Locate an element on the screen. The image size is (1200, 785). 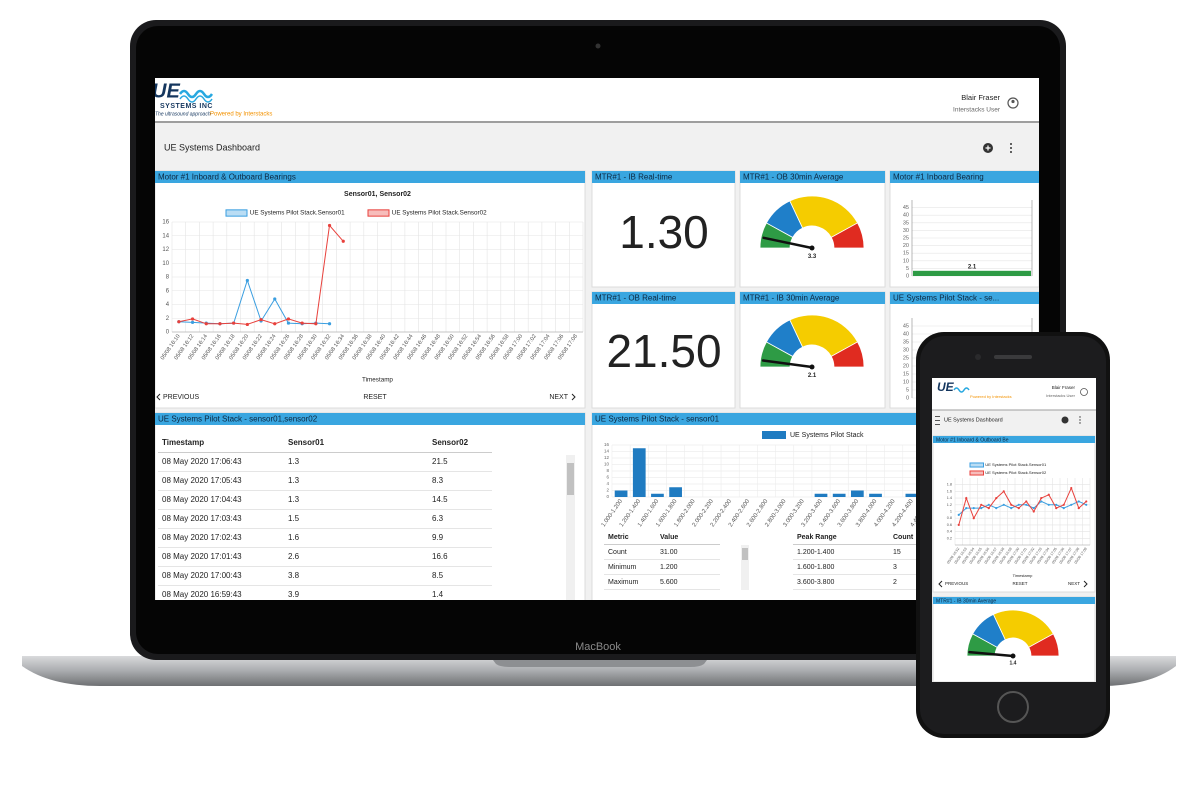
y-tick-label: 0 is located at coordinates (607, 496).